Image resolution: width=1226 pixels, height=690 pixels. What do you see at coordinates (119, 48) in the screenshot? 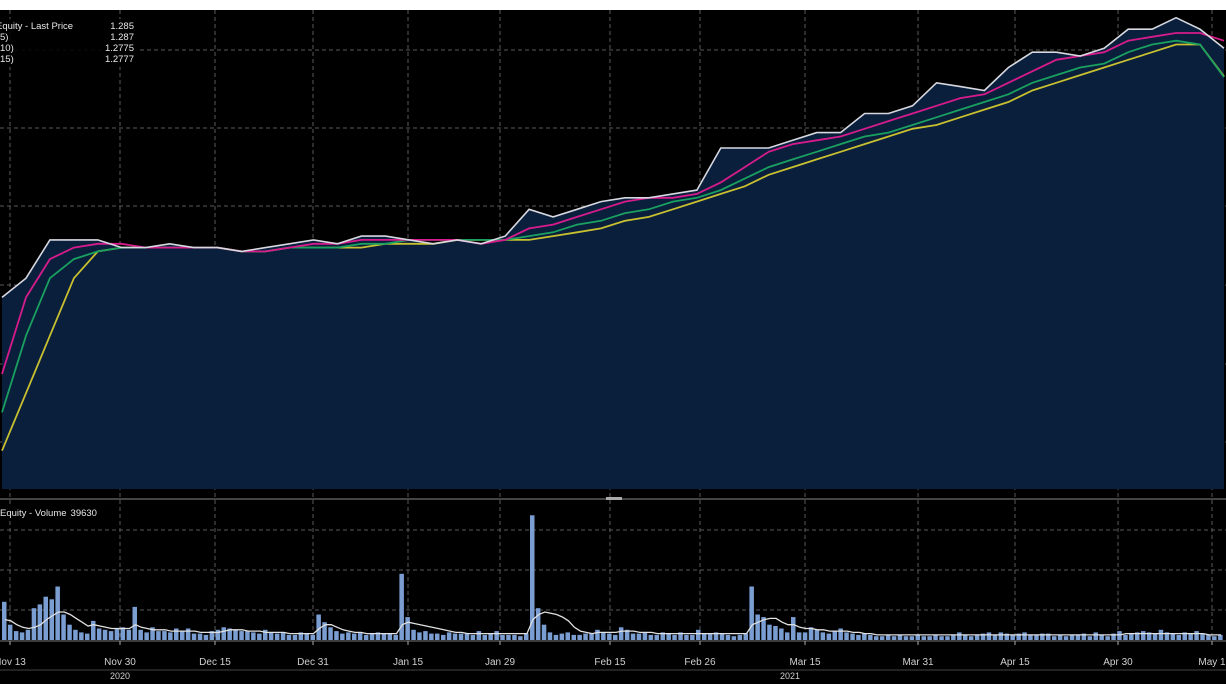
I see `ma10-value: 1.2775` at bounding box center [119, 48].